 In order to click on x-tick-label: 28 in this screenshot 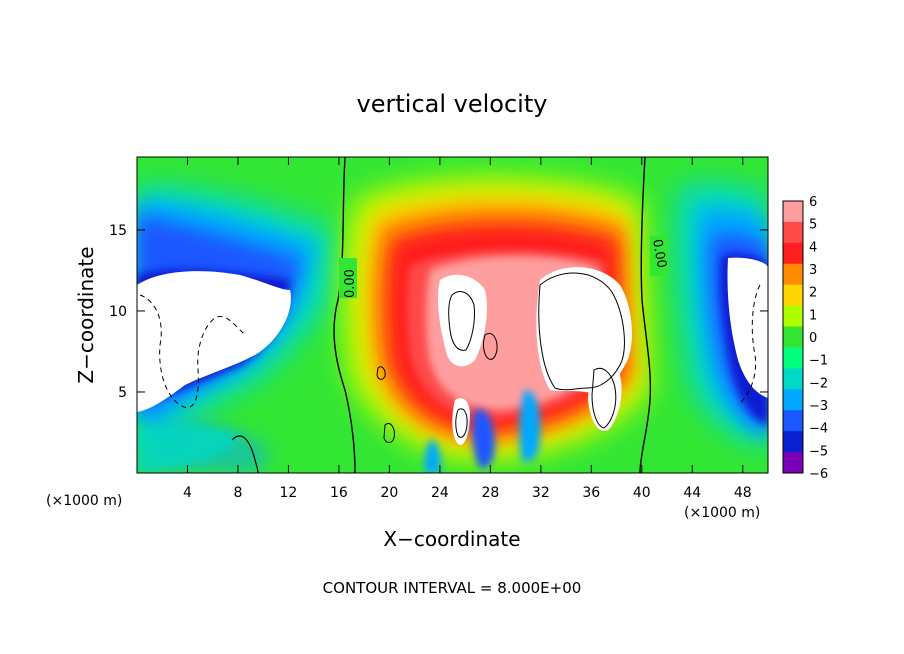, I will do `click(490, 493)`.